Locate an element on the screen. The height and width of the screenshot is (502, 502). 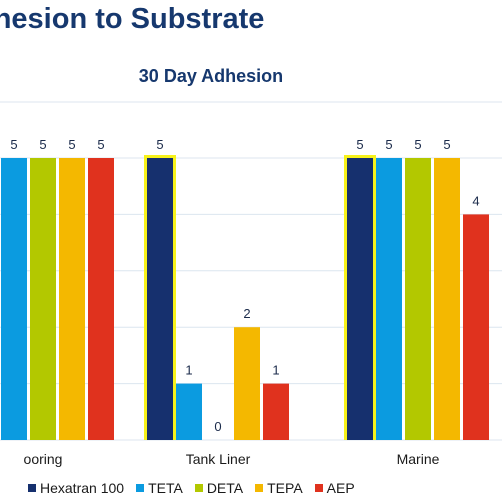
category-label: Marine is located at coordinates (418, 459).